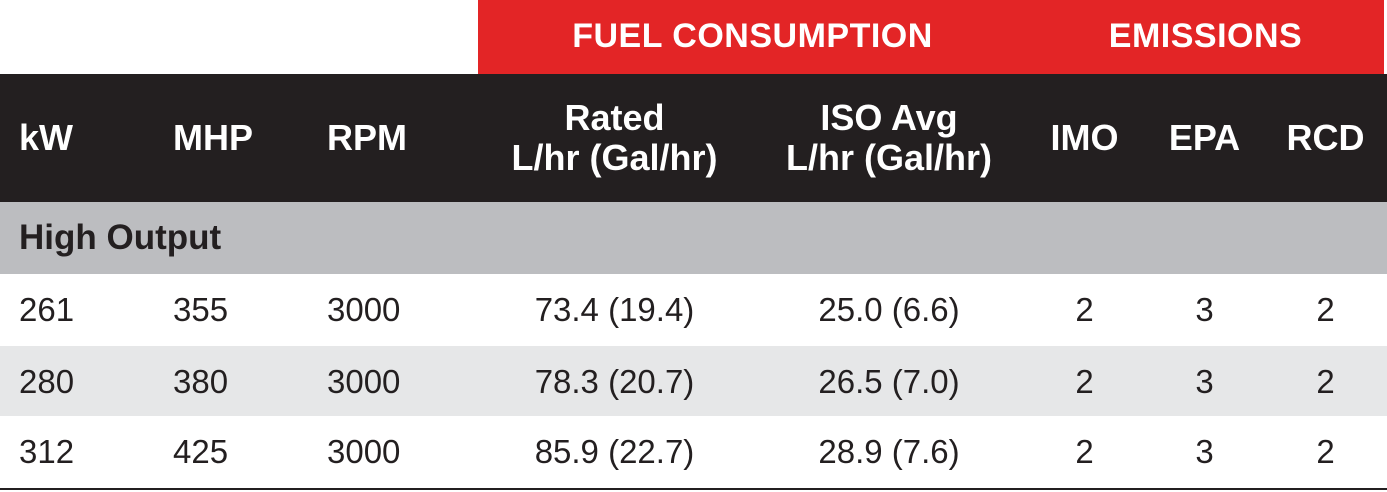 The image size is (1387, 492). What do you see at coordinates (201, 381) in the screenshot?
I see `cell-mhp: 380` at bounding box center [201, 381].